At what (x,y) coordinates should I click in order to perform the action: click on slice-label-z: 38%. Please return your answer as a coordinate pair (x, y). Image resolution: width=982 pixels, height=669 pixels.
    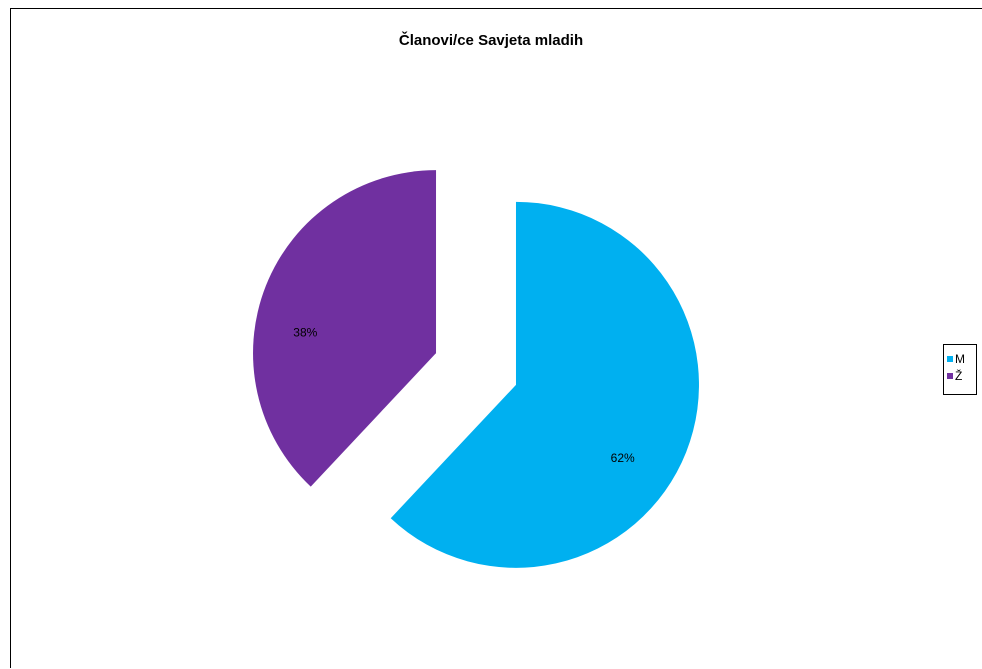
    Looking at the image, I should click on (305, 332).